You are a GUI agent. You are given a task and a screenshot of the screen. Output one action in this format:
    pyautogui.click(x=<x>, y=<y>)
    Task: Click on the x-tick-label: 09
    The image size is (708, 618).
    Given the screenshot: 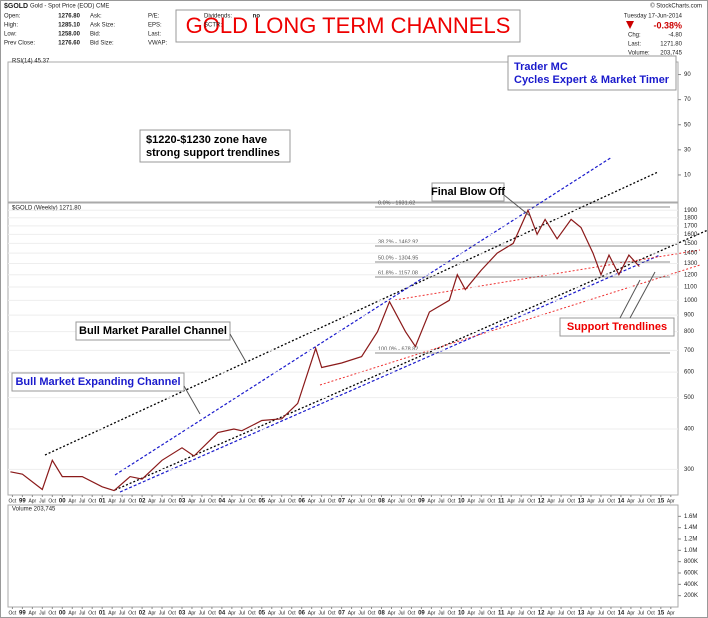 What is the action you would take?
    pyautogui.click(x=421, y=502)
    